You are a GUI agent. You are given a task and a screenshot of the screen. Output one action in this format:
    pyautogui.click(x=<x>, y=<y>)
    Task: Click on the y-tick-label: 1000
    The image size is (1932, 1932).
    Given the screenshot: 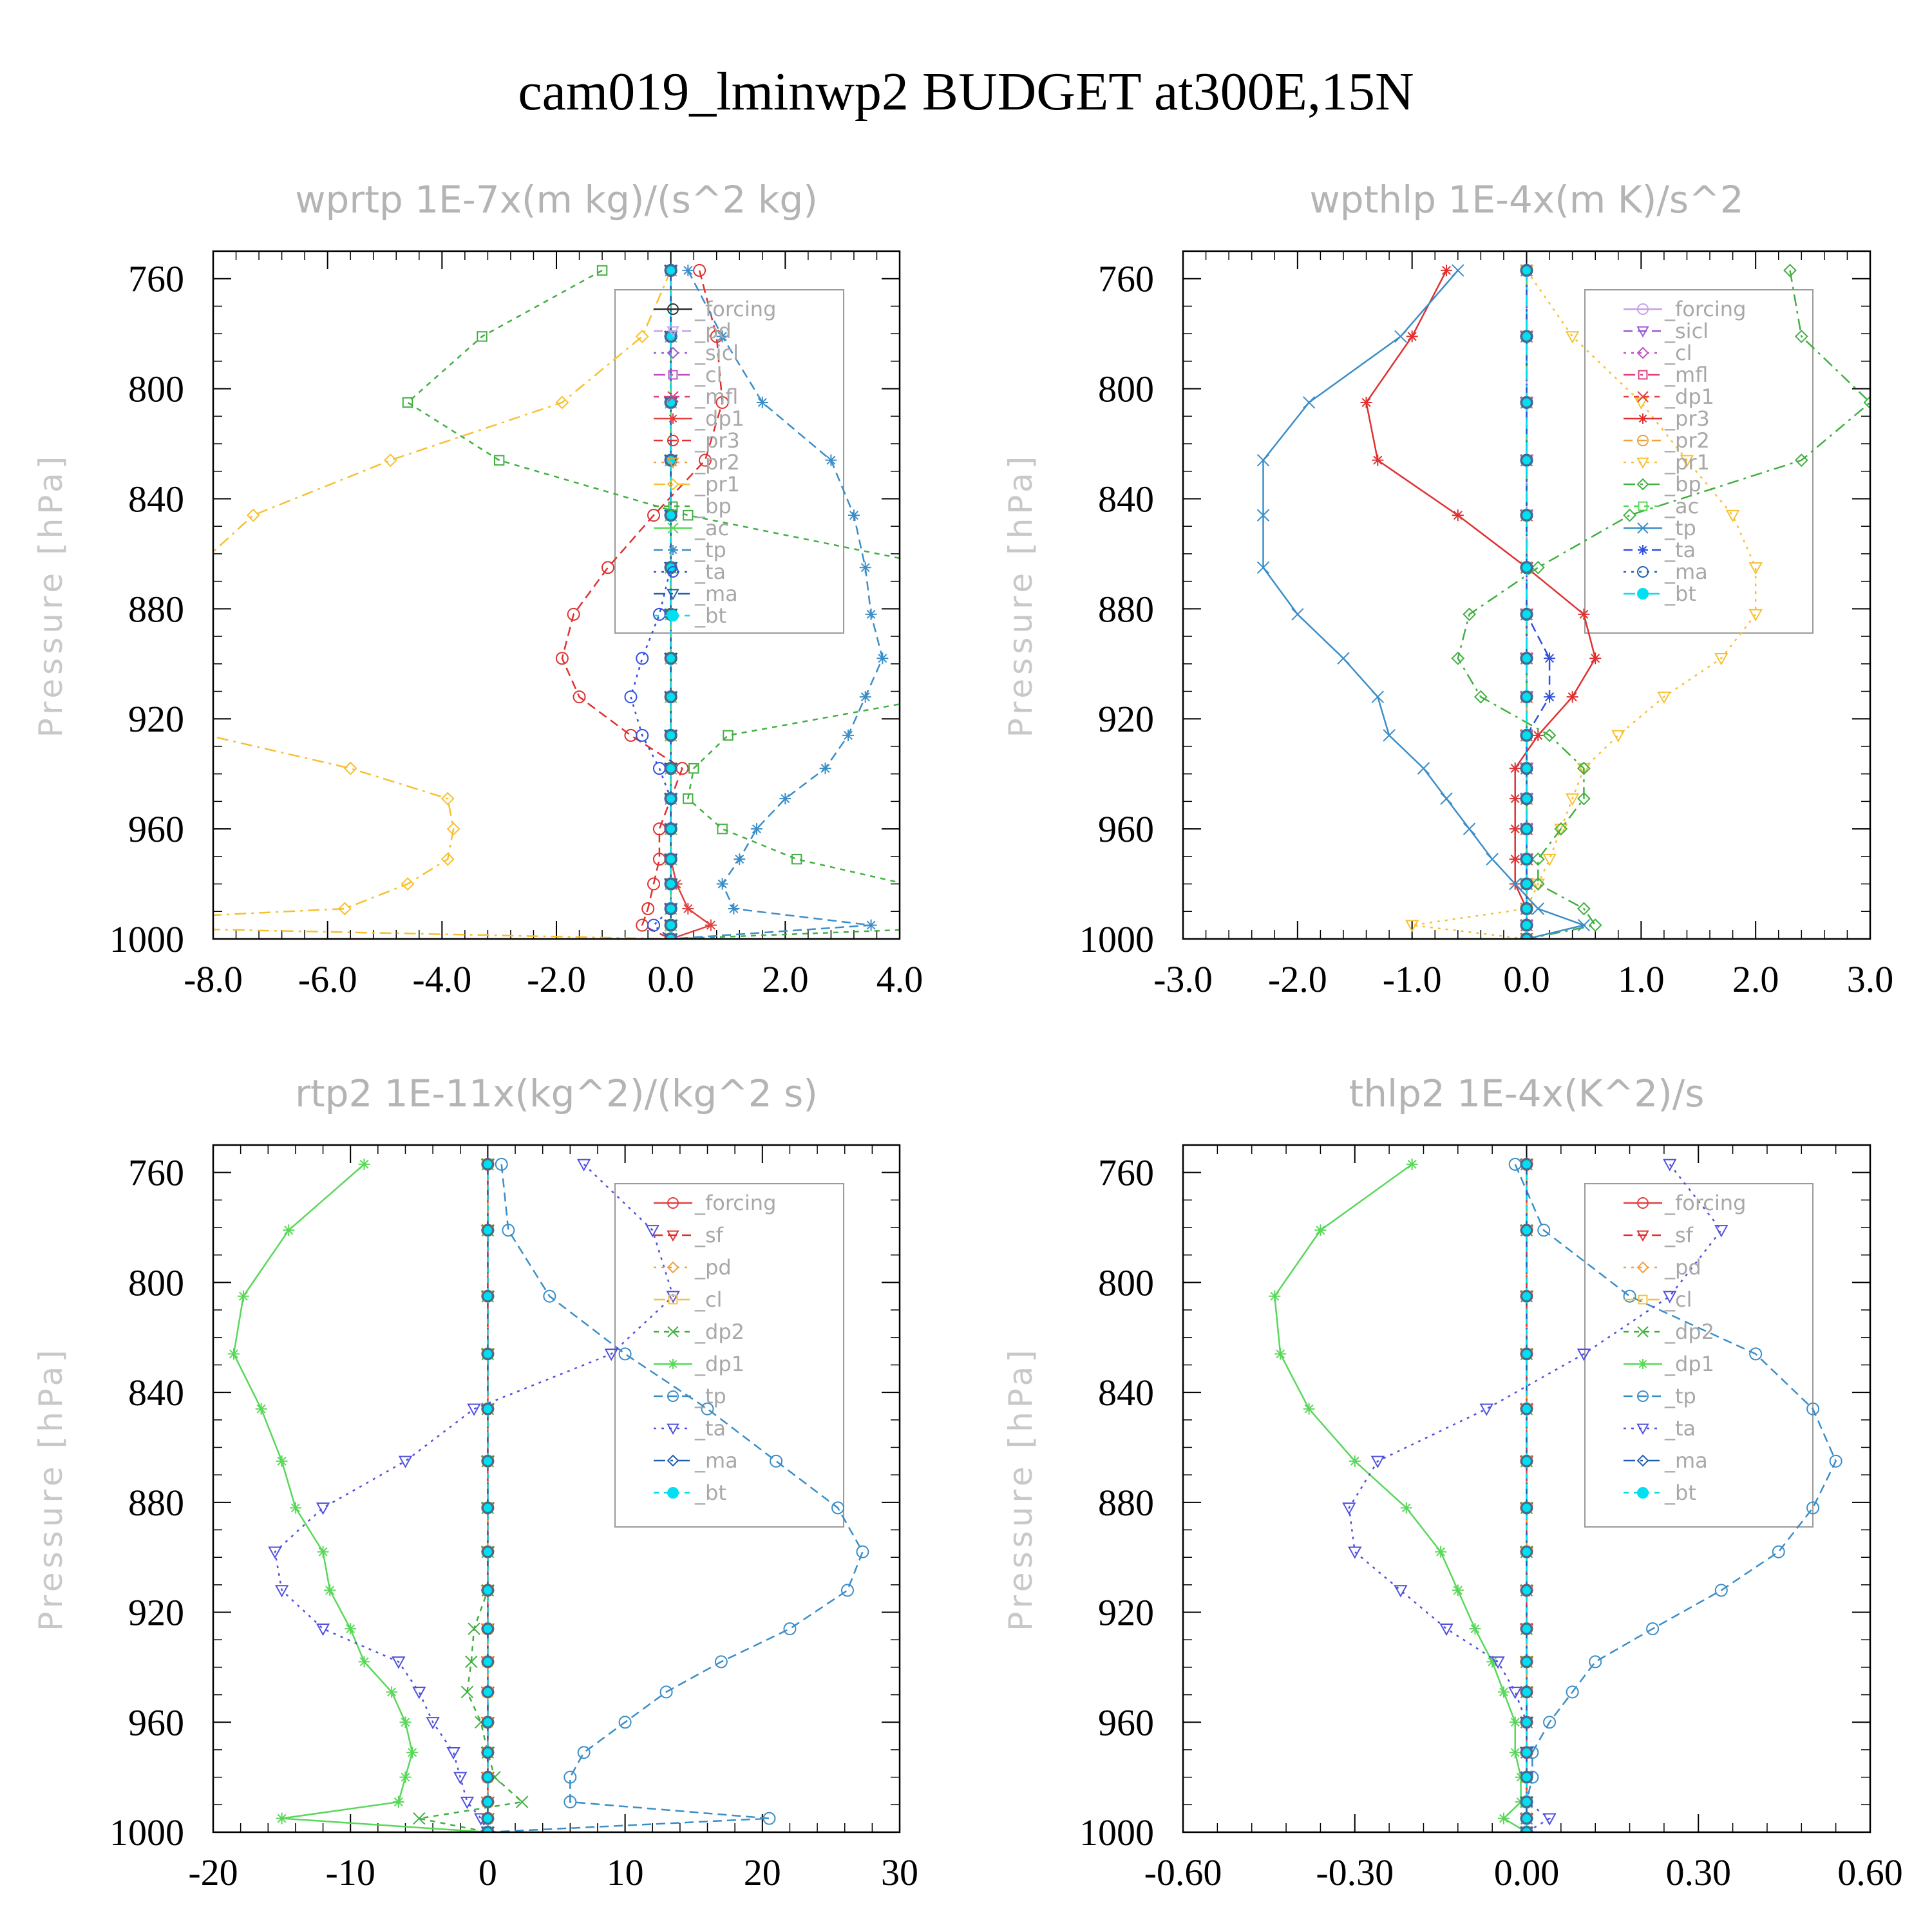 What is the action you would take?
    pyautogui.click(x=147, y=1832)
    